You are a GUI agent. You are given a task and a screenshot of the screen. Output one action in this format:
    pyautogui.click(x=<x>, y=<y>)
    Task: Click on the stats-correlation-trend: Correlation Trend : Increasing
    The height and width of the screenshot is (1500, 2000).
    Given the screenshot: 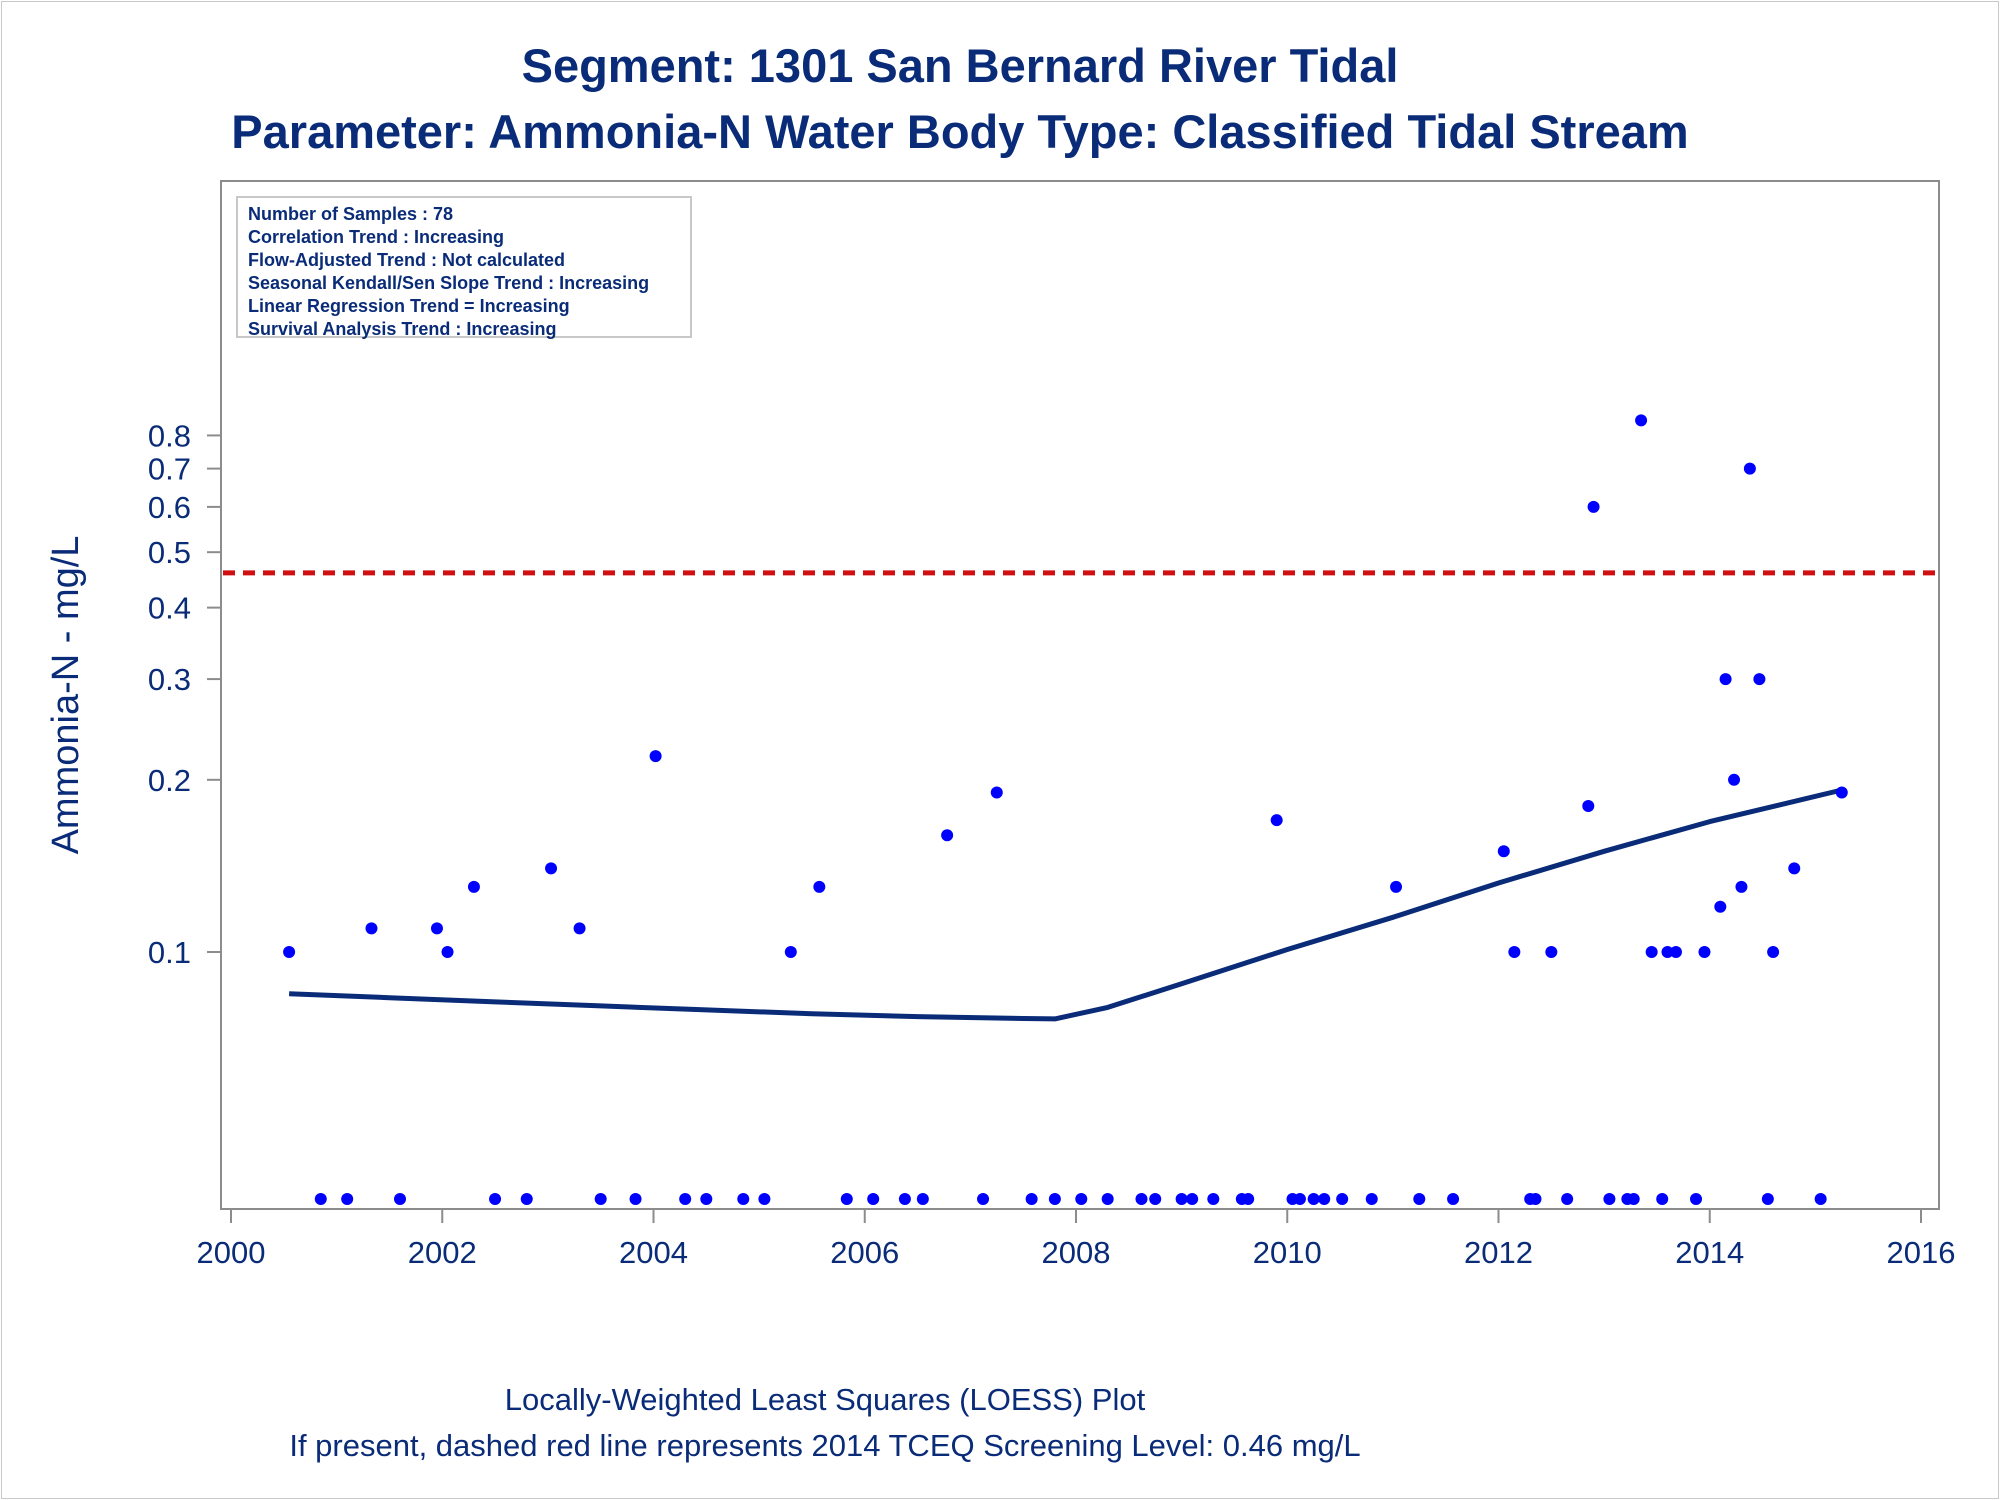 What is the action you would take?
    pyautogui.click(x=376, y=237)
    